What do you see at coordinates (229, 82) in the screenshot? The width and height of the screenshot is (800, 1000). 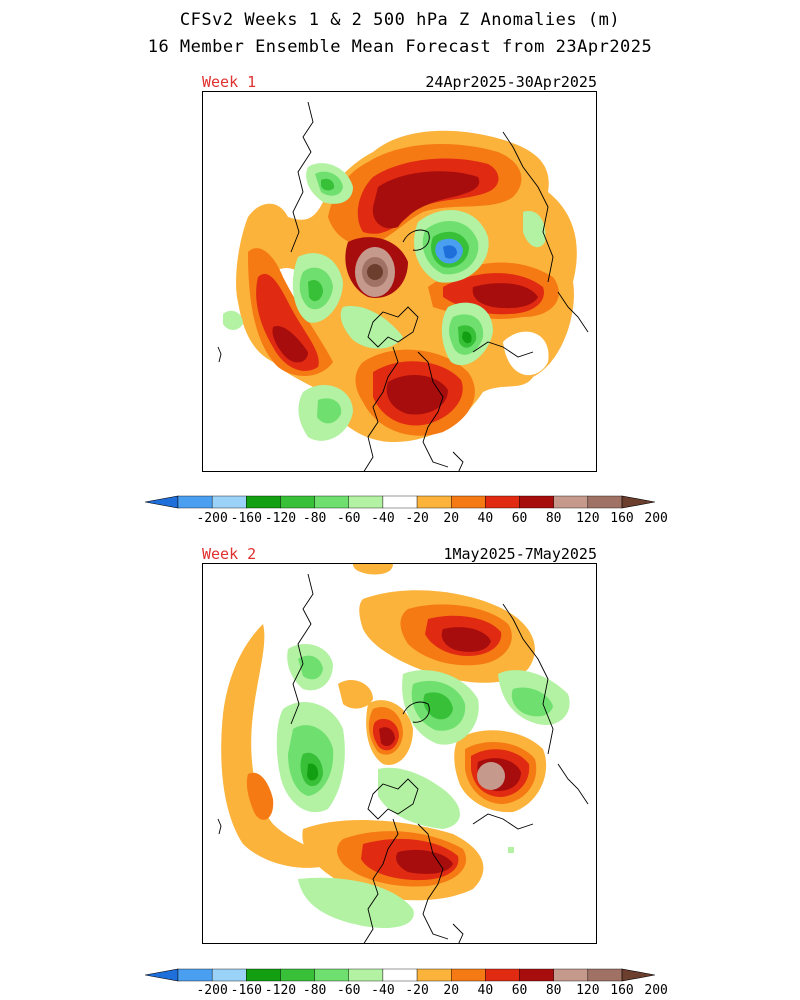 I see `panel-1-week-label: Week 1` at bounding box center [229, 82].